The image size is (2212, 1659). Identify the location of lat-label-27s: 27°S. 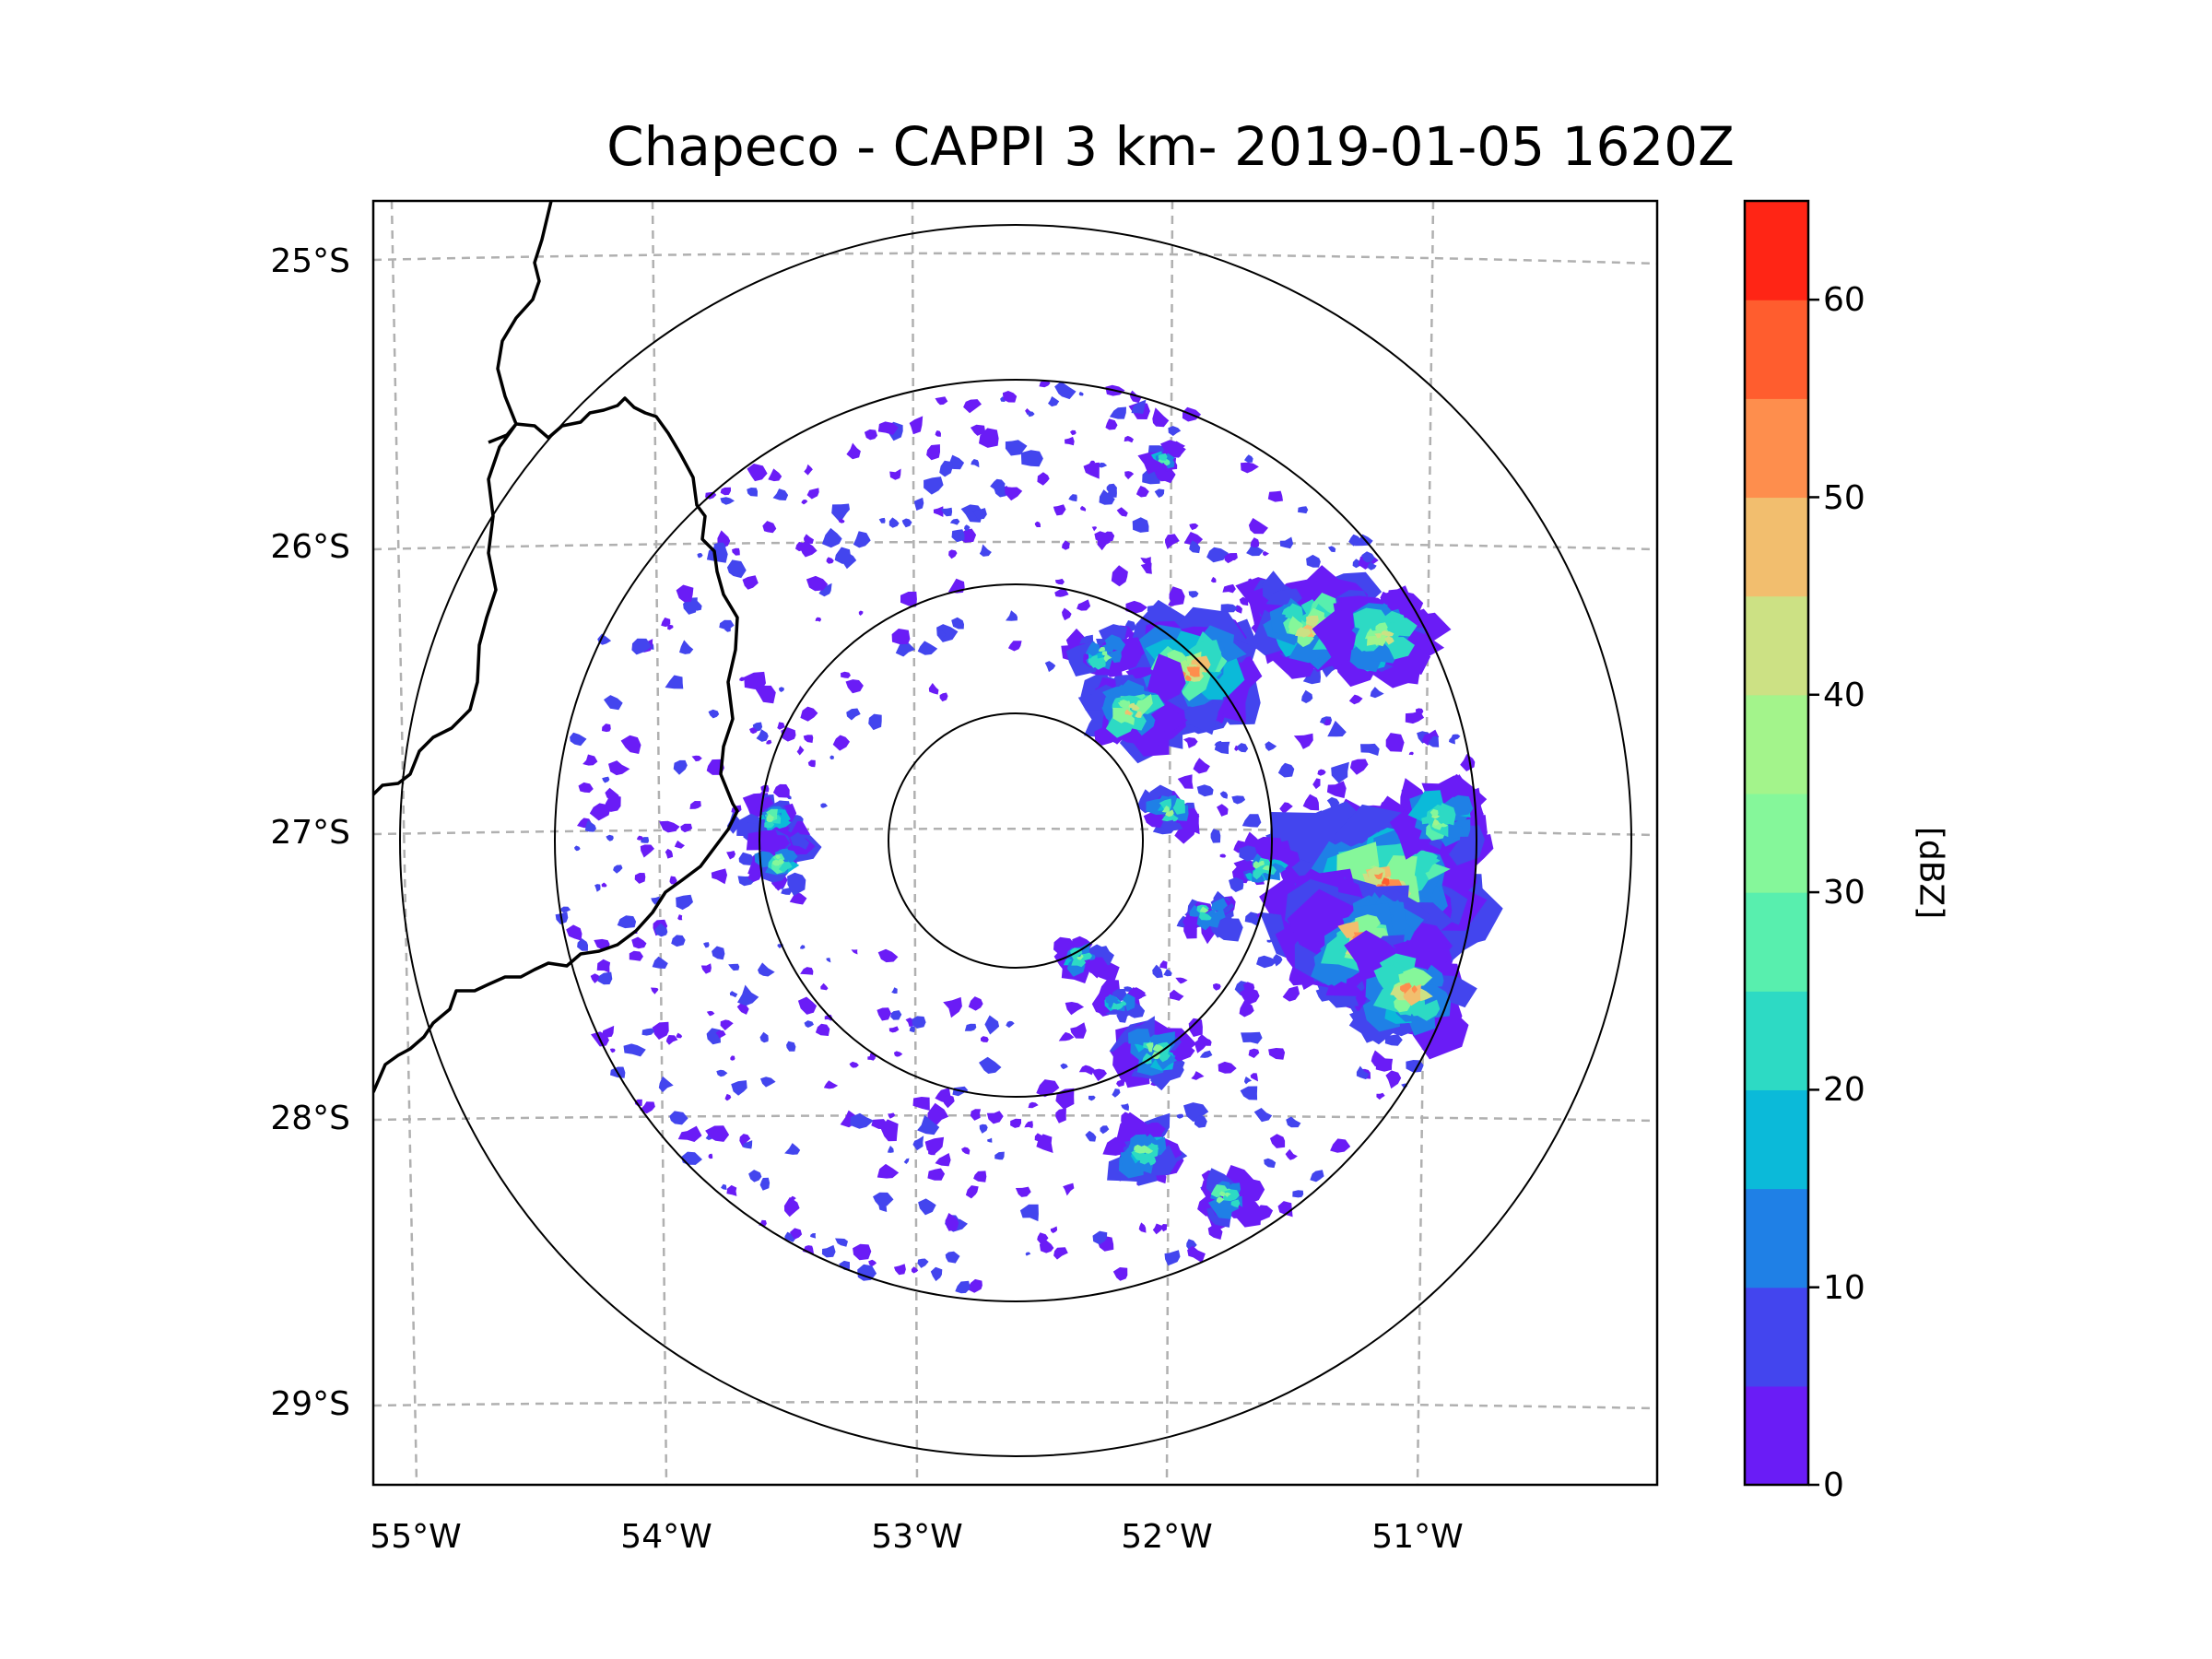
(310, 833).